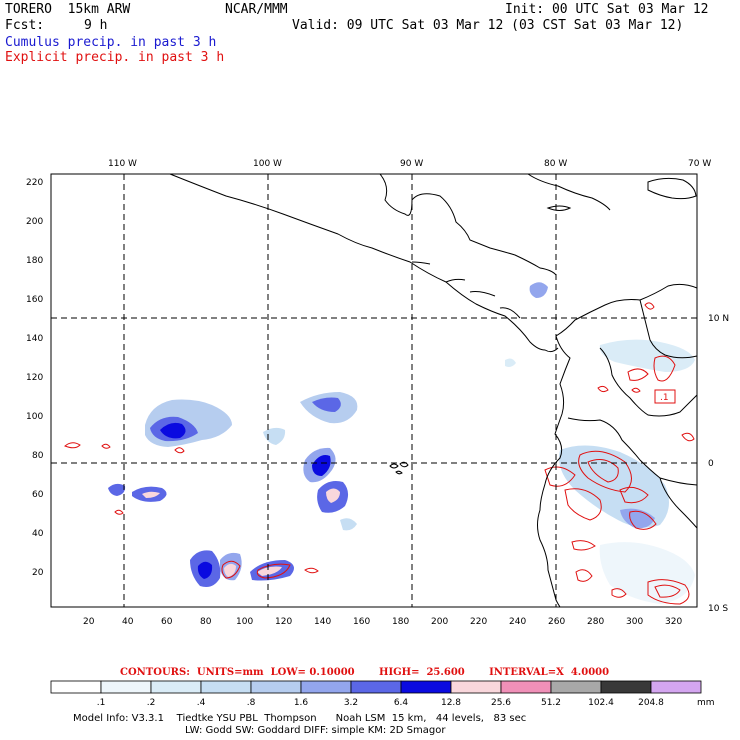 This screenshot has width=740, height=740. What do you see at coordinates (668, 329) in the screenshot?
I see `venezuela-border` at bounding box center [668, 329].